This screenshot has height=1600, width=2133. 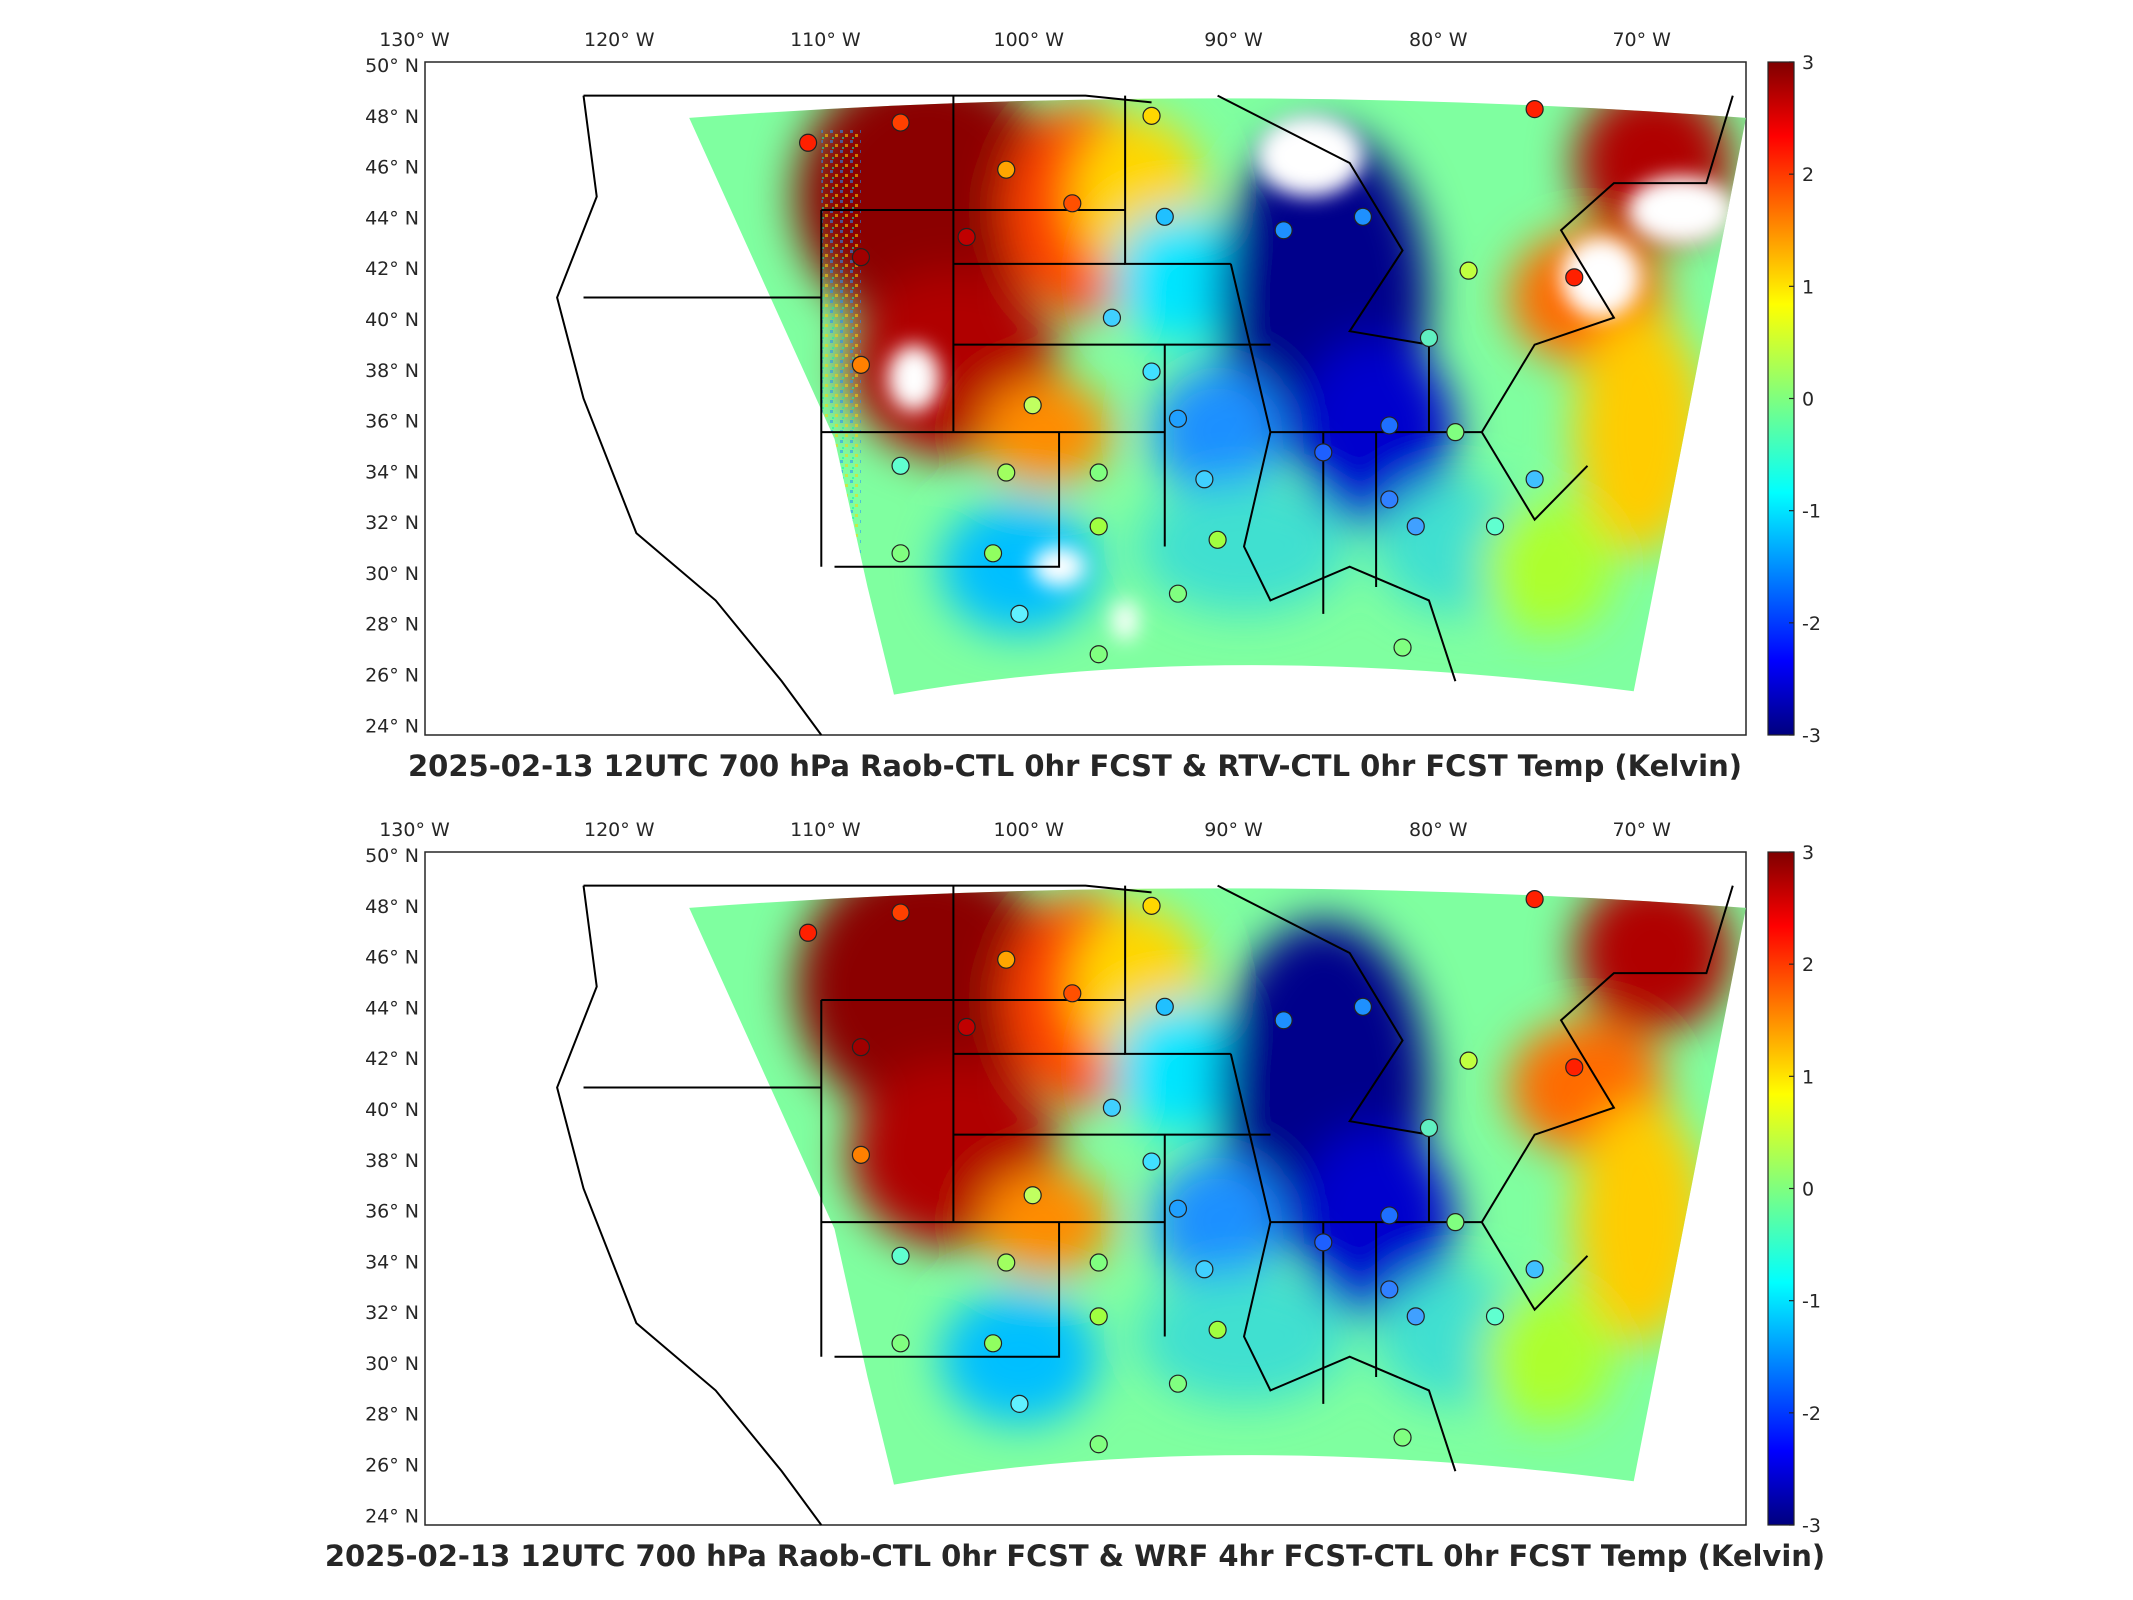 I want to click on lat-tick-label: 34° N, so click(x=392, y=472).